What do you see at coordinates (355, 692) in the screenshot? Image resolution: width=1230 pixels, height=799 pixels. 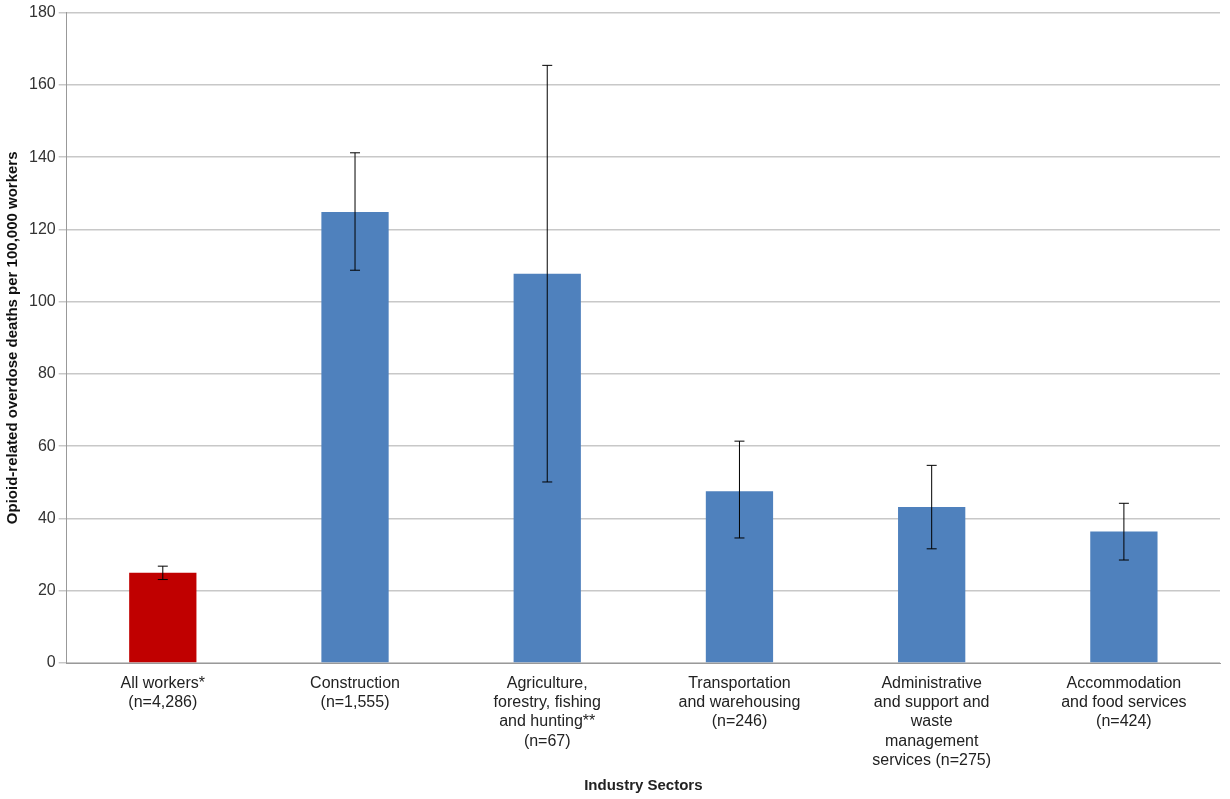 I see `x-tick-label: Construction (n=1,555)` at bounding box center [355, 692].